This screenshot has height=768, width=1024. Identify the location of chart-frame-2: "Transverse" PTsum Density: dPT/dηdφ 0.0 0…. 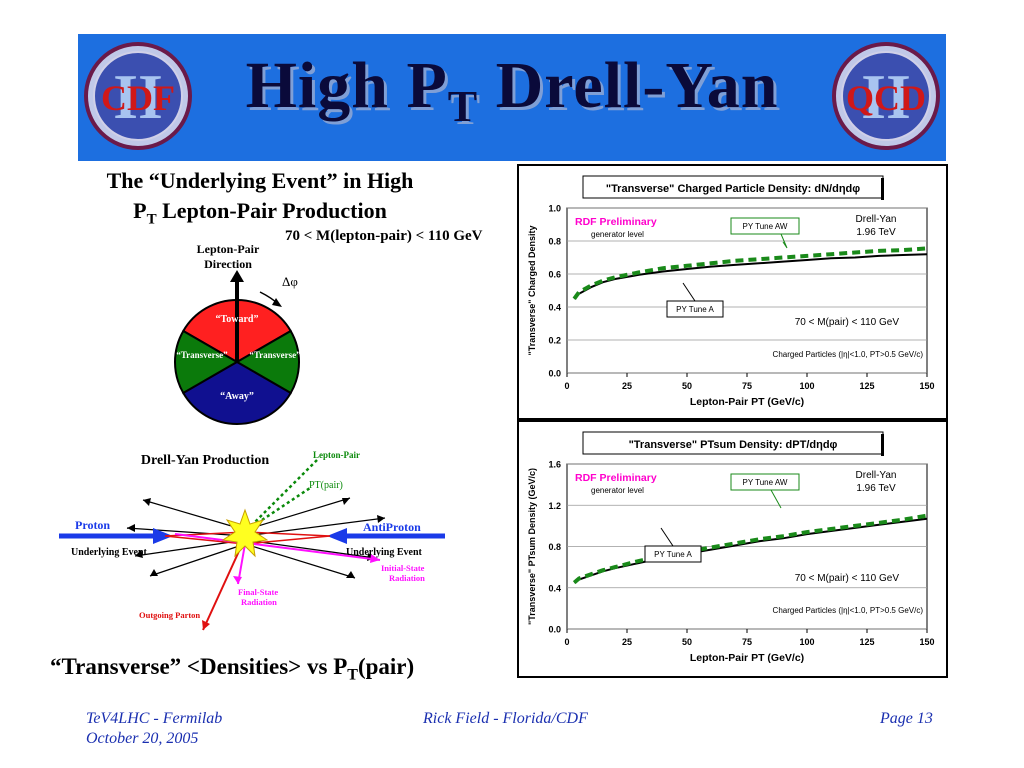
(732, 549).